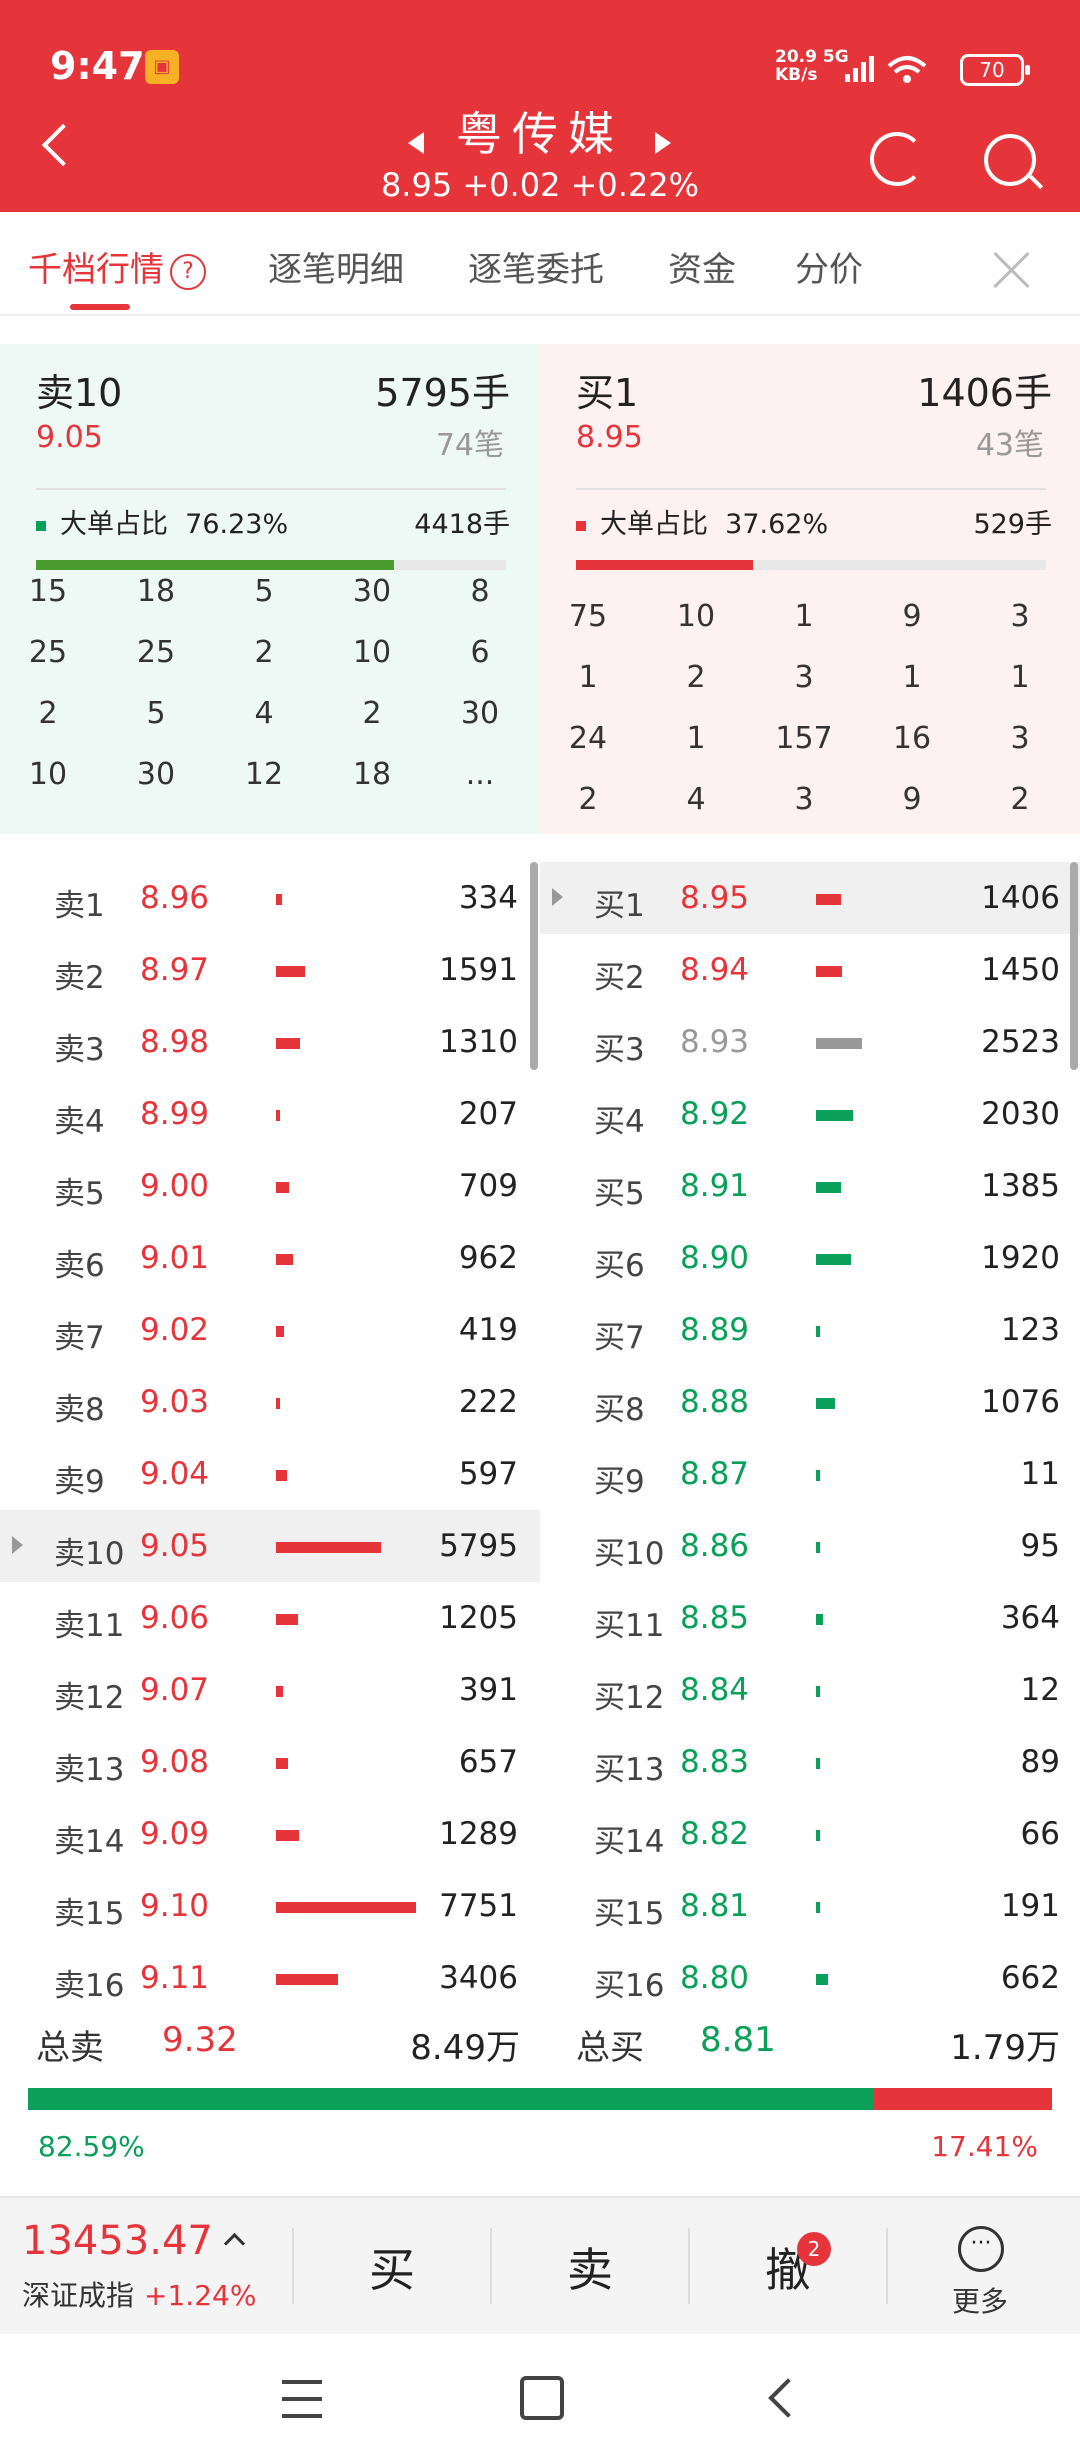 The image size is (1080, 2460). Describe the element at coordinates (488, 1402) in the screenshot. I see `sell-level-volume: 222` at that location.